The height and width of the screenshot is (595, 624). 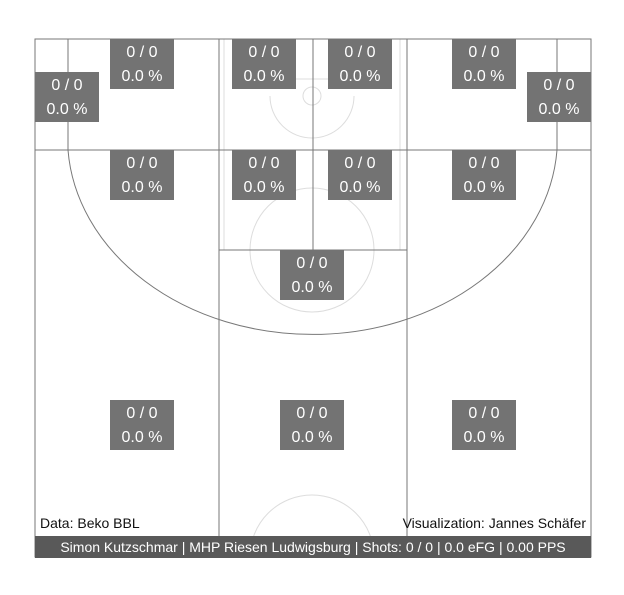 What do you see at coordinates (312, 526) in the screenshot?
I see `center-circle-arc` at bounding box center [312, 526].